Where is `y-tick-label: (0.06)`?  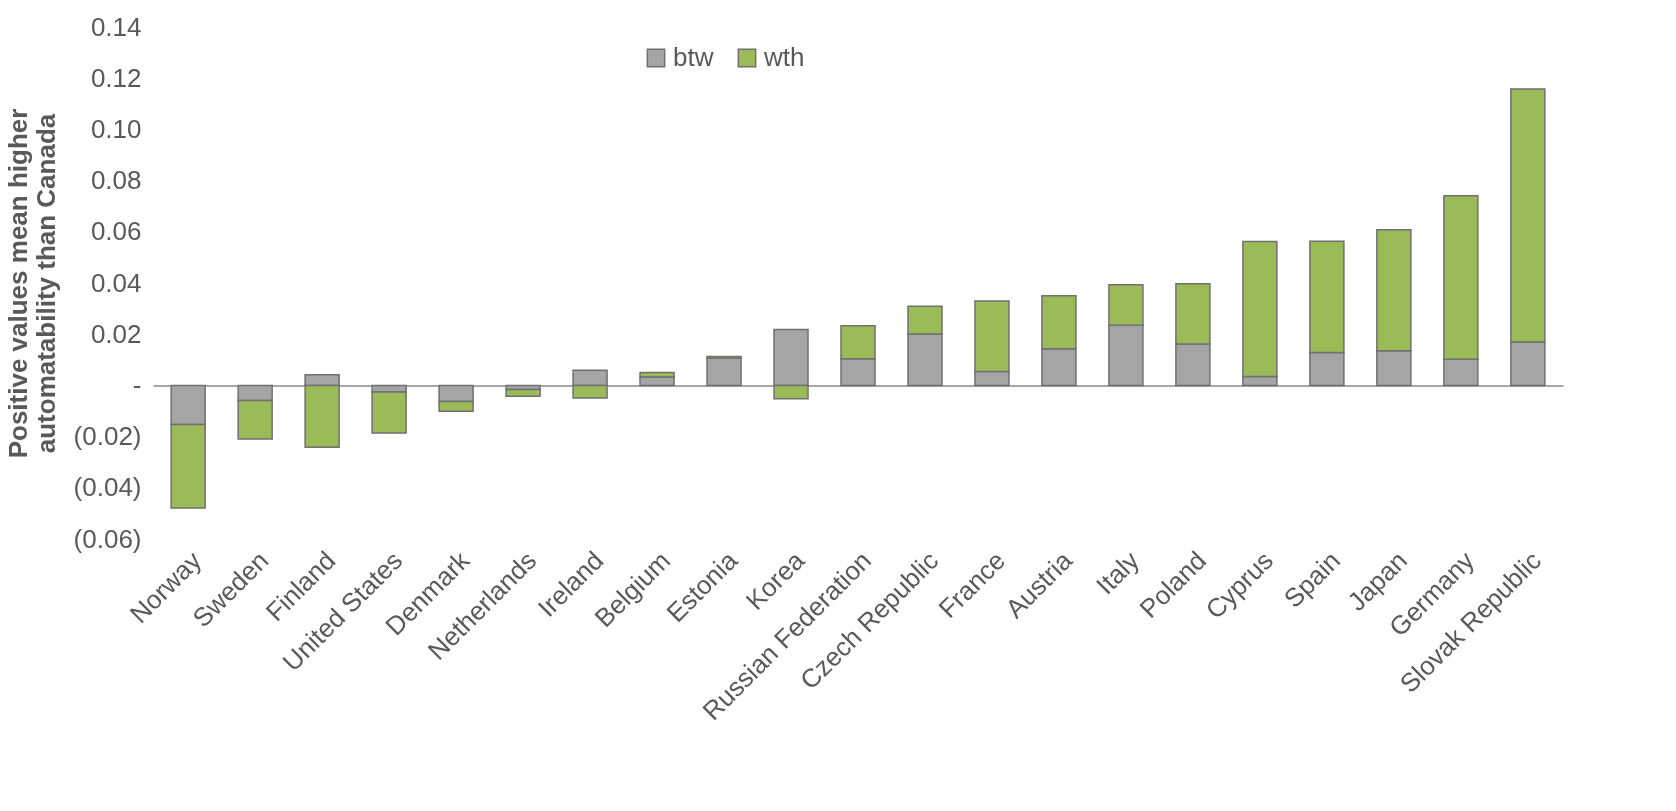
y-tick-label: (0.06) is located at coordinates (107, 538).